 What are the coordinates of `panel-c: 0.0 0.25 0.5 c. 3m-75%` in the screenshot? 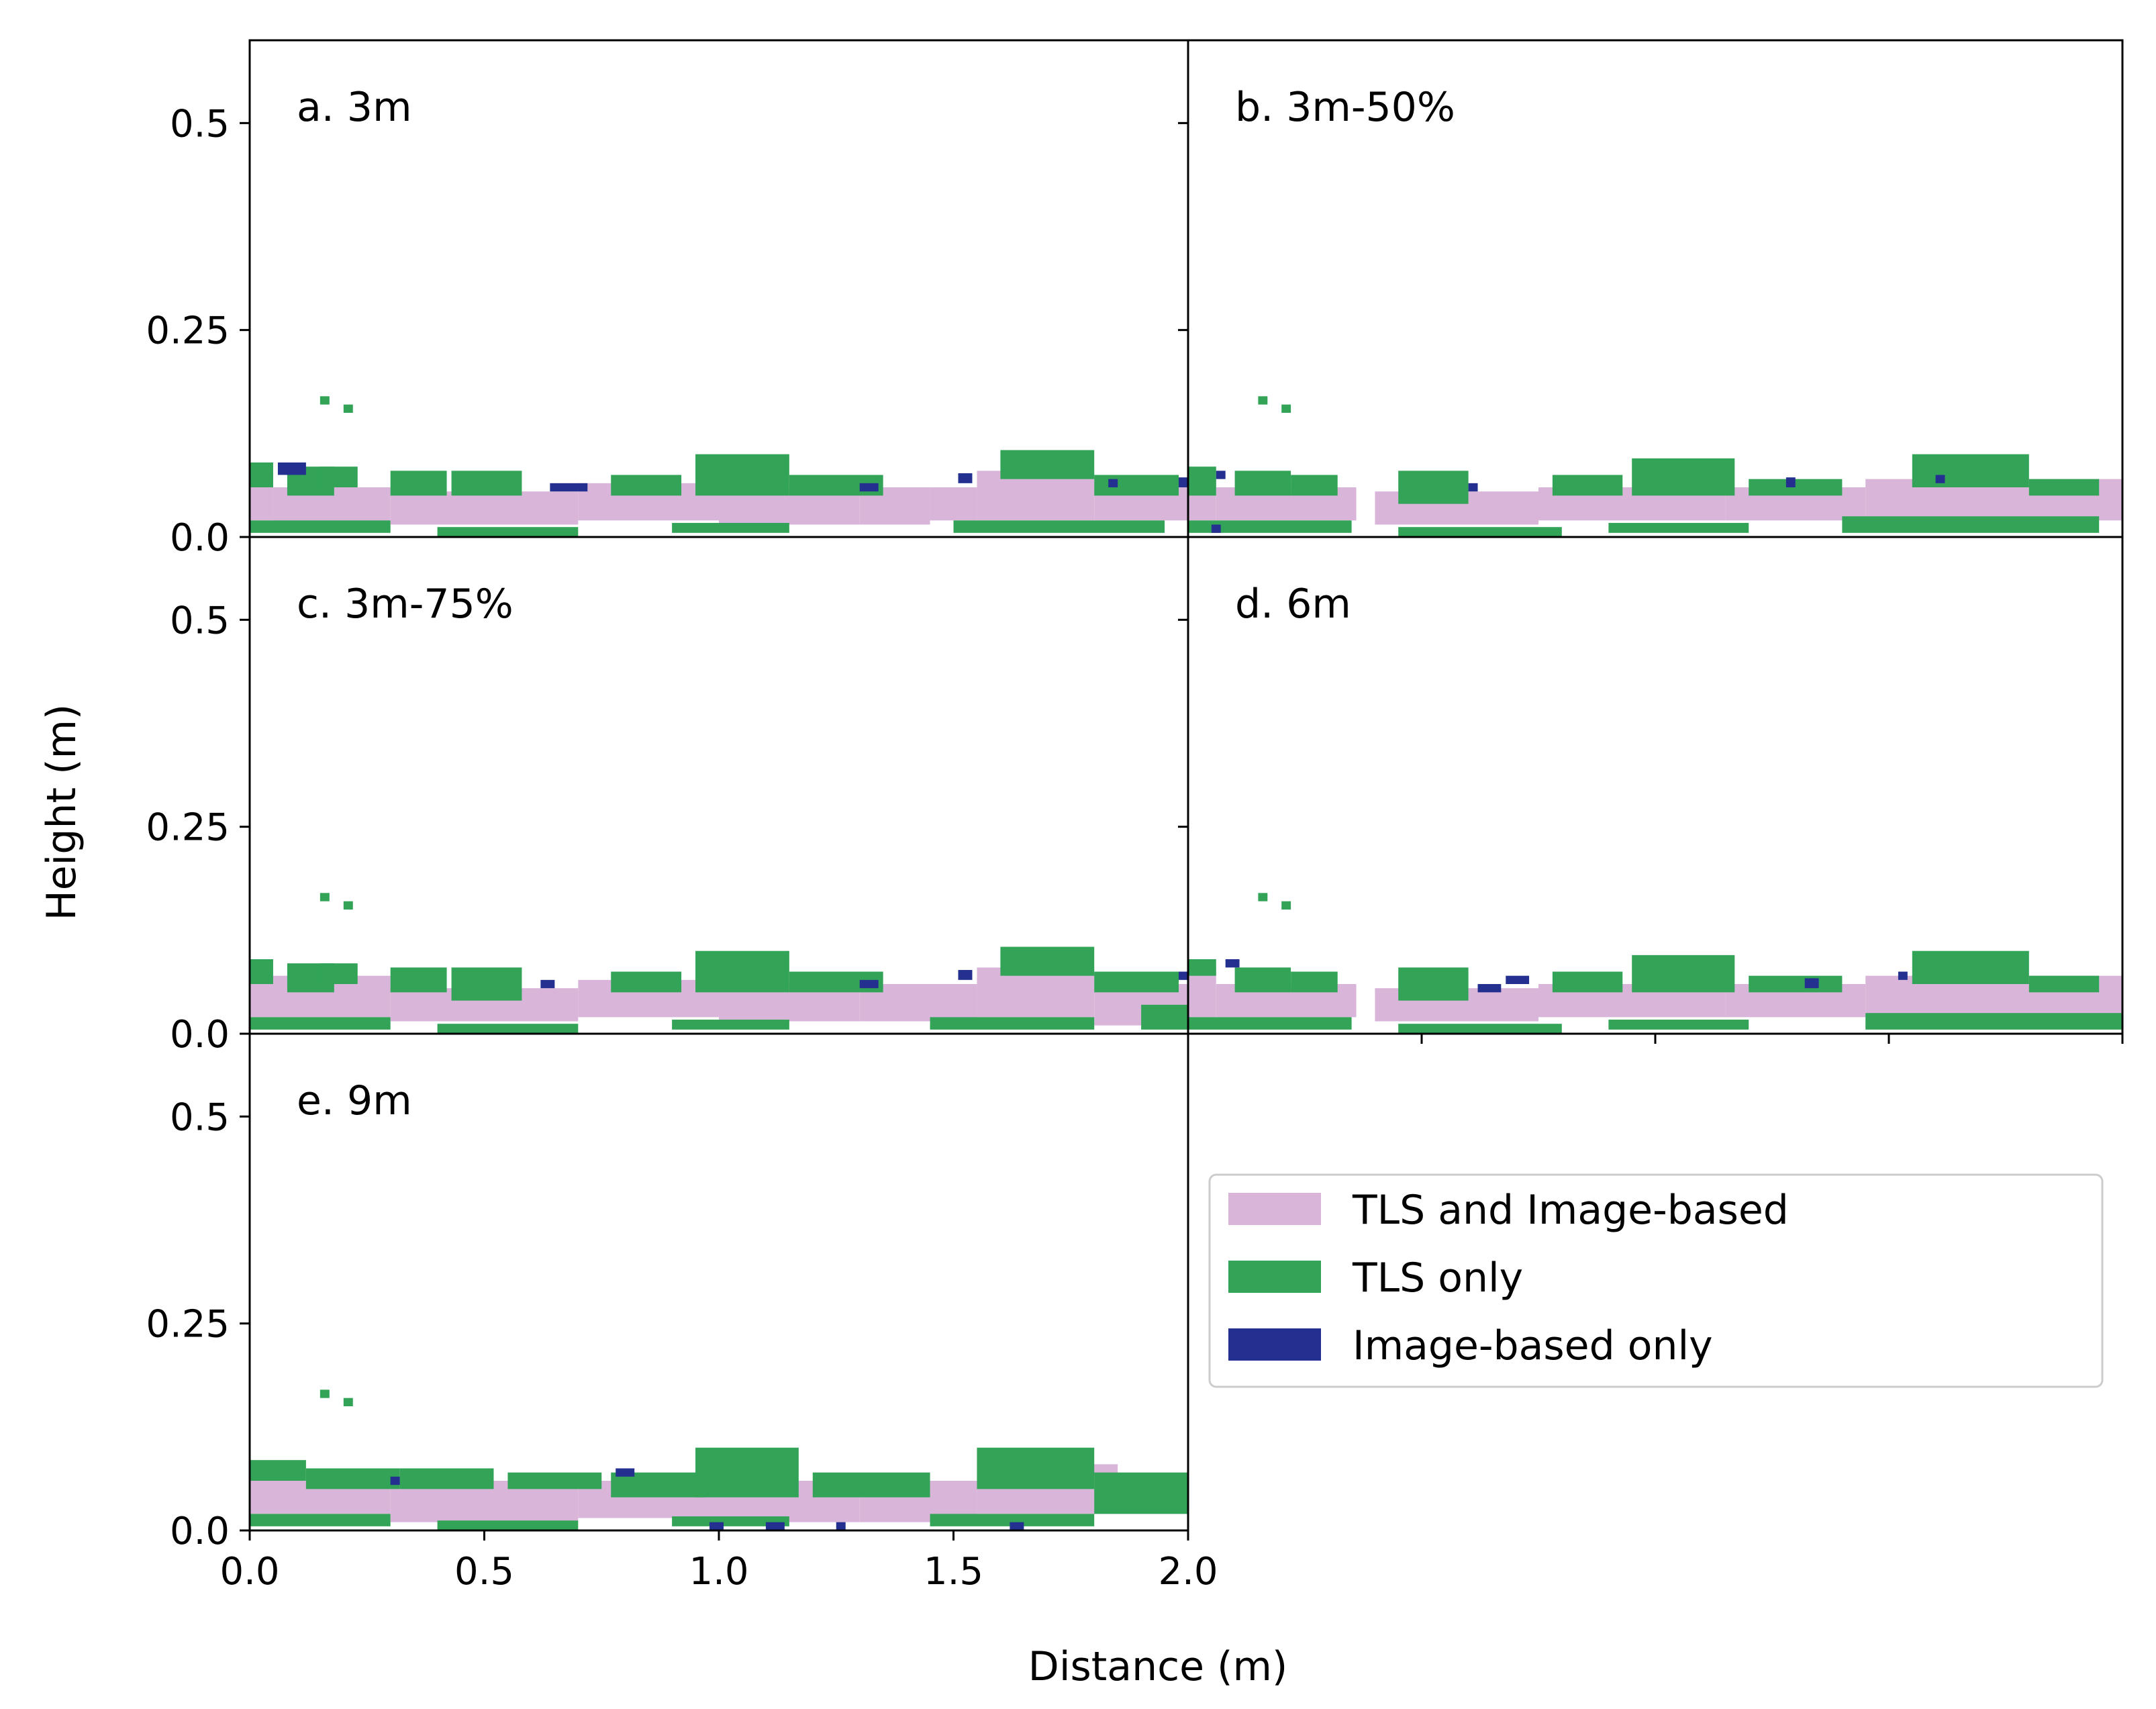 It's located at (667, 797).